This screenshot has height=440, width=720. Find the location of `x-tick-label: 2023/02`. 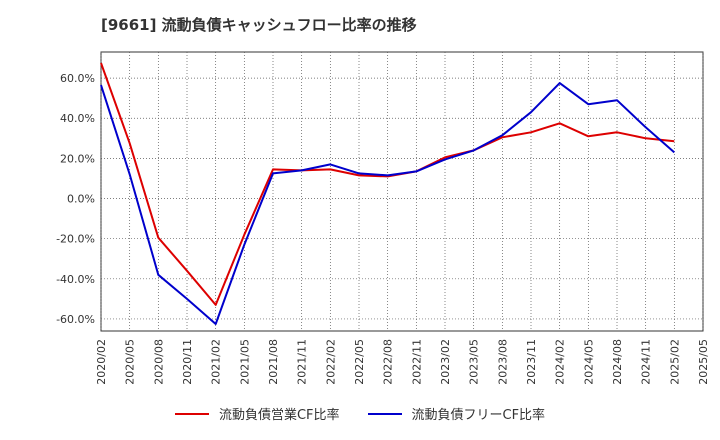

x-tick-label: 2023/02 is located at coordinates (445, 362).